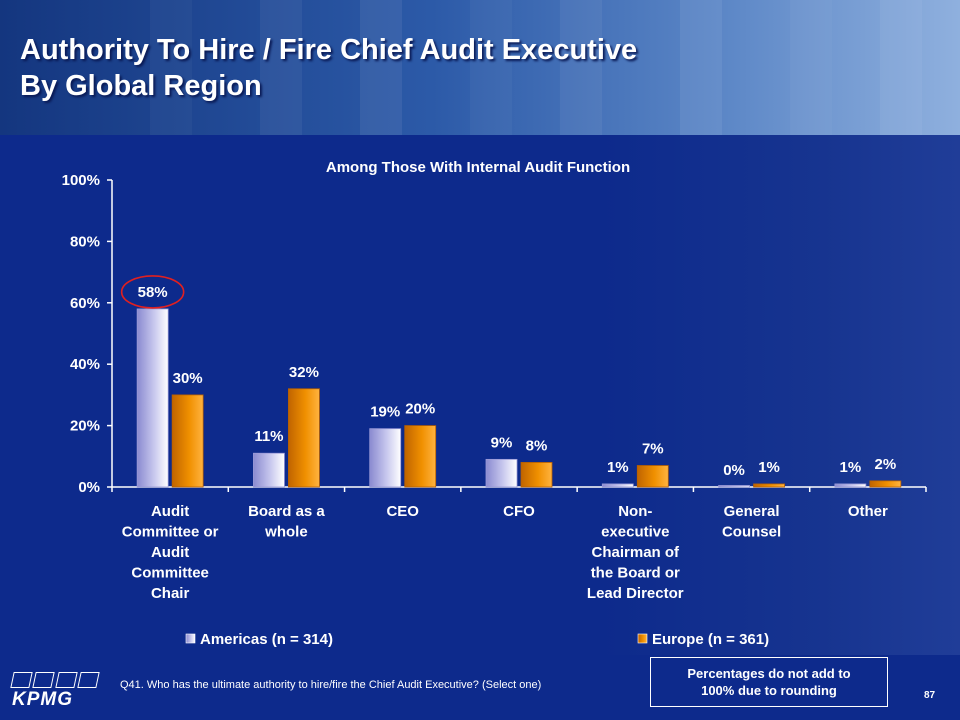  I want to click on y-tick-label: 100%, so click(81, 180).